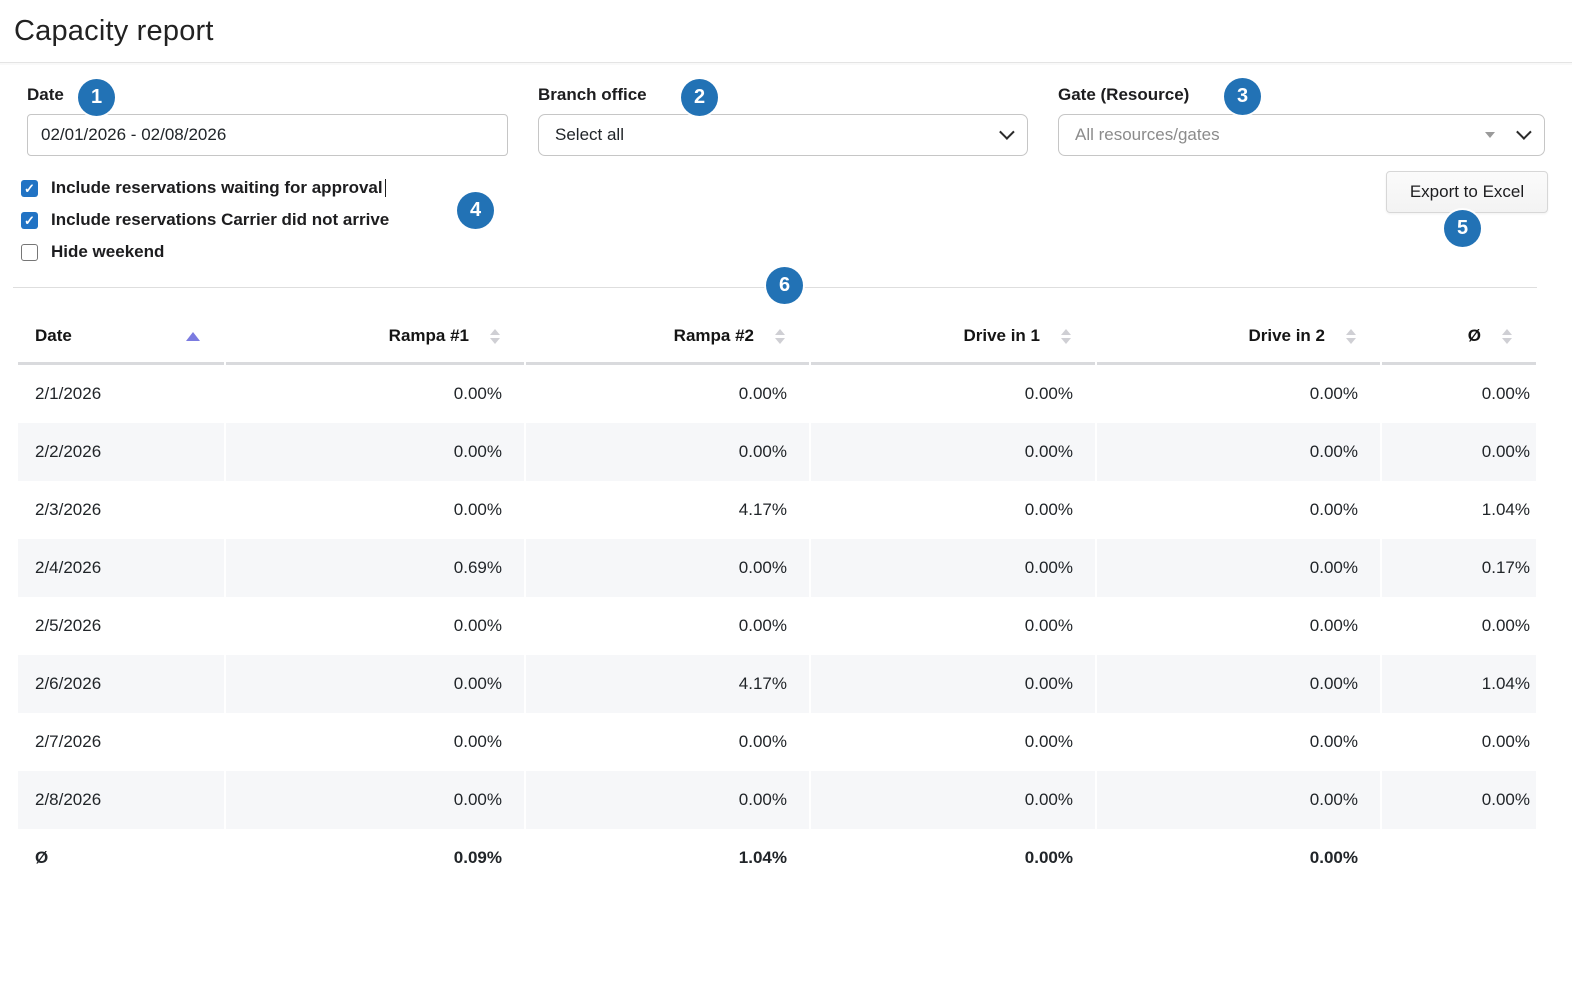  What do you see at coordinates (1286, 335) in the screenshot?
I see `column-header-label: Drive in 2` at bounding box center [1286, 335].